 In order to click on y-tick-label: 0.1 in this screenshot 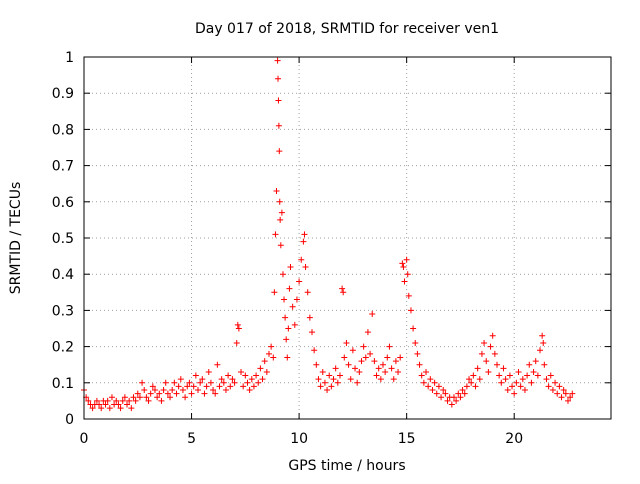, I will do `click(63, 384)`.